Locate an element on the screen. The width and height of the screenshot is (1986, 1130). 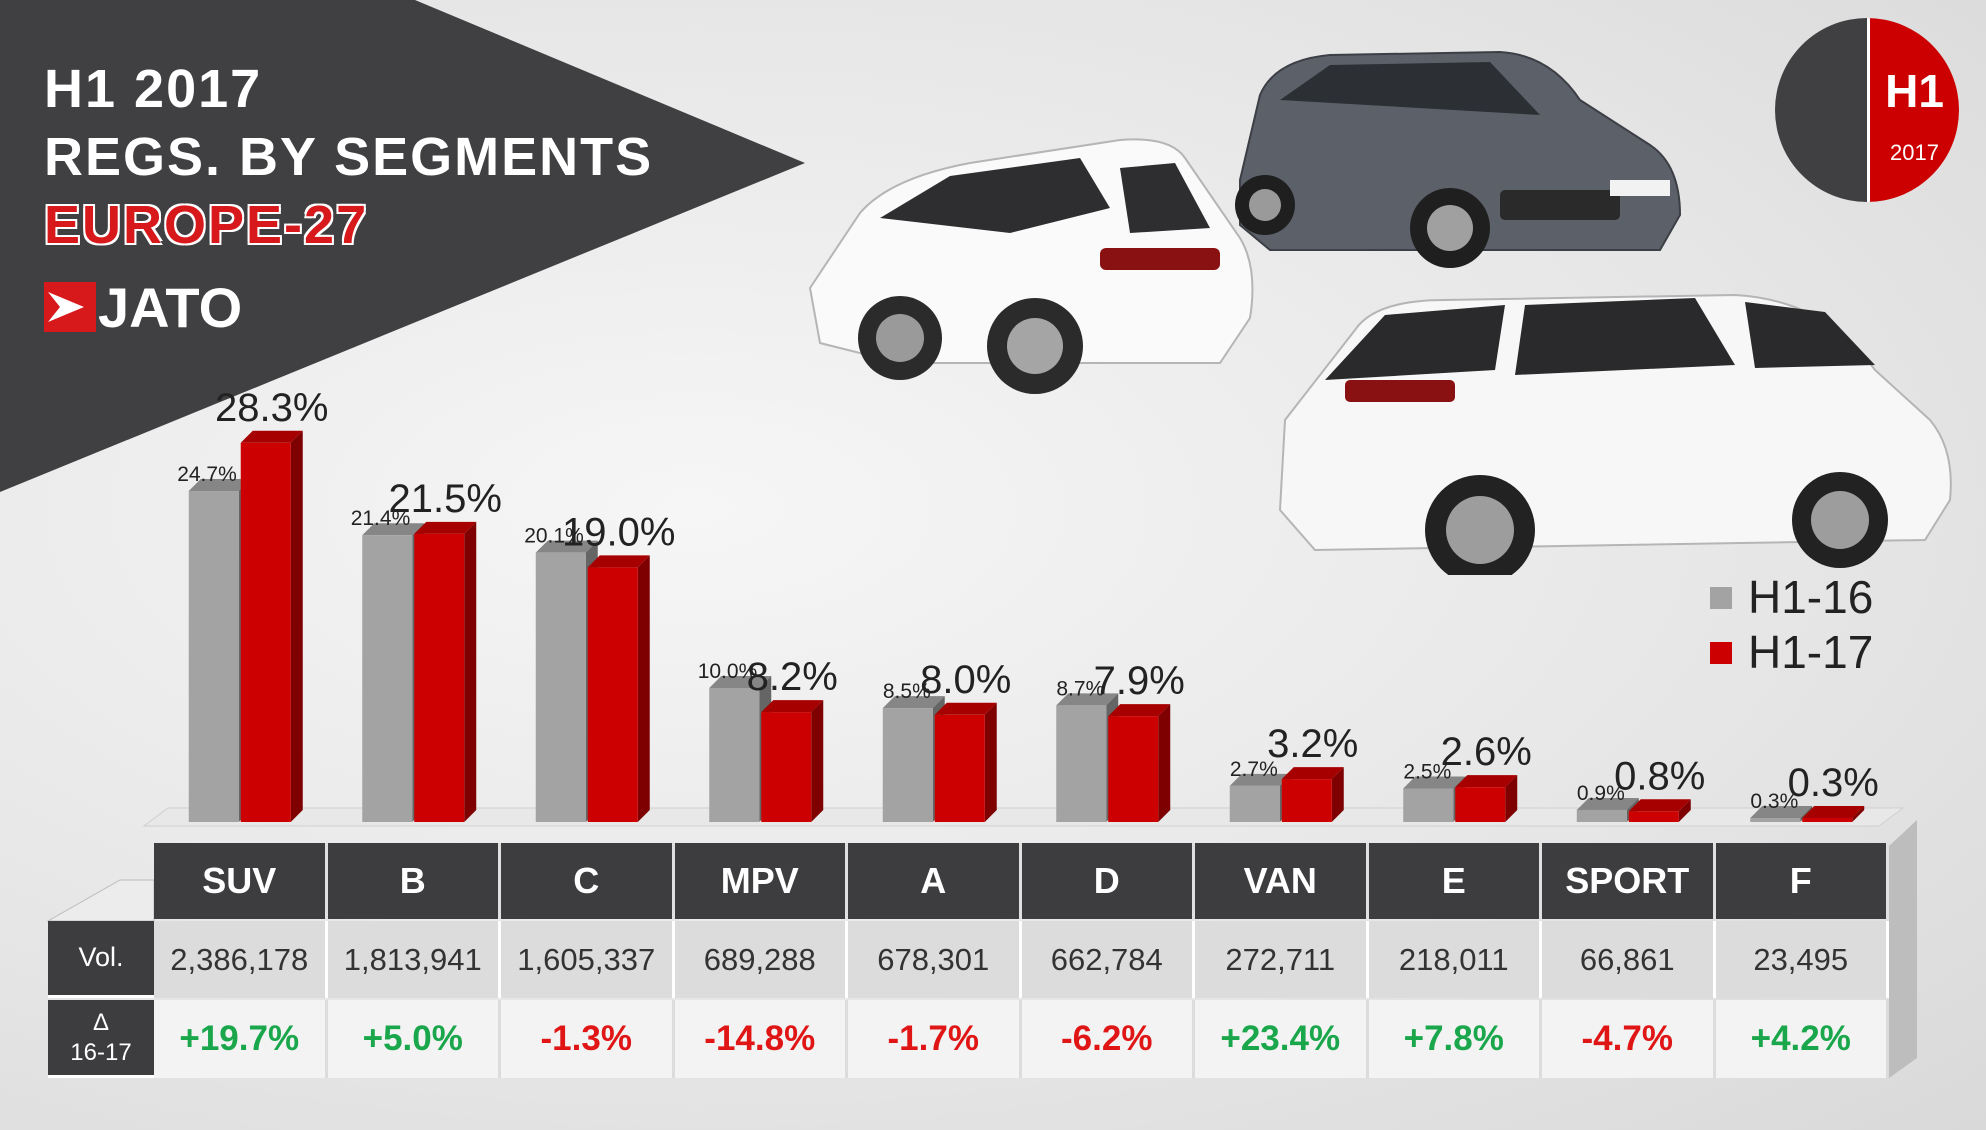
bar-top-h1-16-d is located at coordinates (1087, 699).